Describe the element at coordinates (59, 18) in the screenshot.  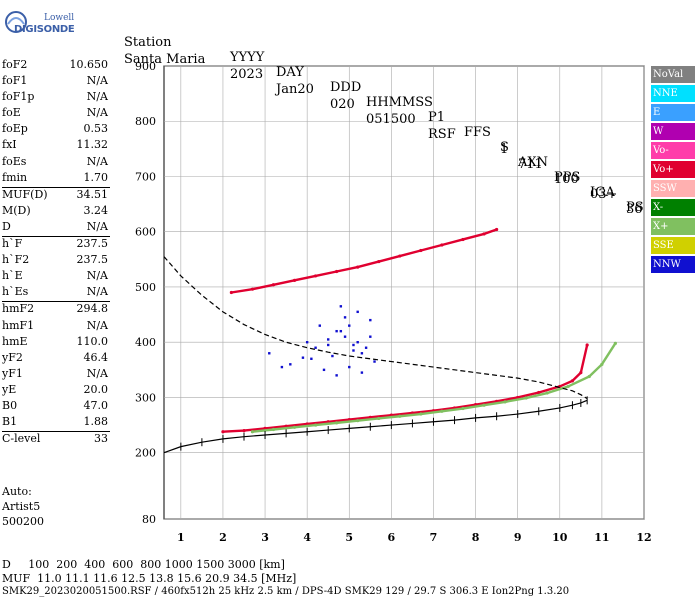
I see `logo-brand: Lowell` at that location.